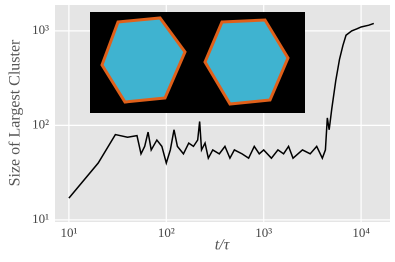 This screenshot has height=262, width=395. I want to click on y-tick-label: 10³, so click(40, 29).